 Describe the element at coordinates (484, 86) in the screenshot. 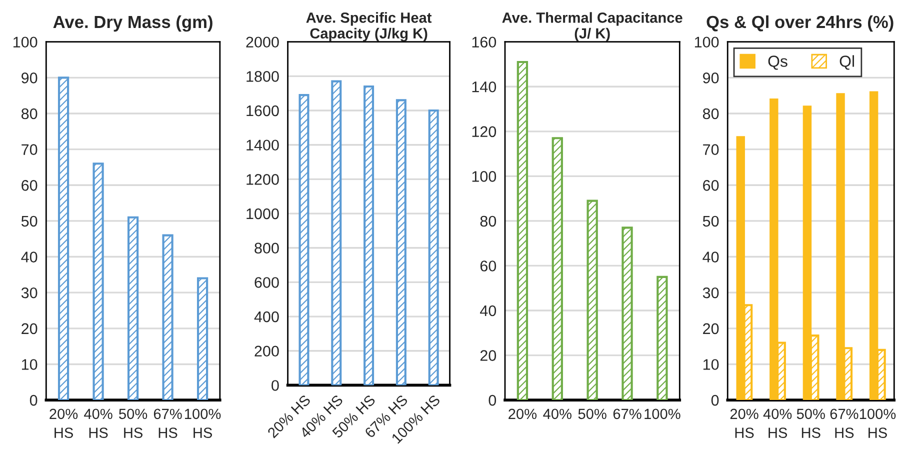

I see `y-tick-label: 140` at that location.